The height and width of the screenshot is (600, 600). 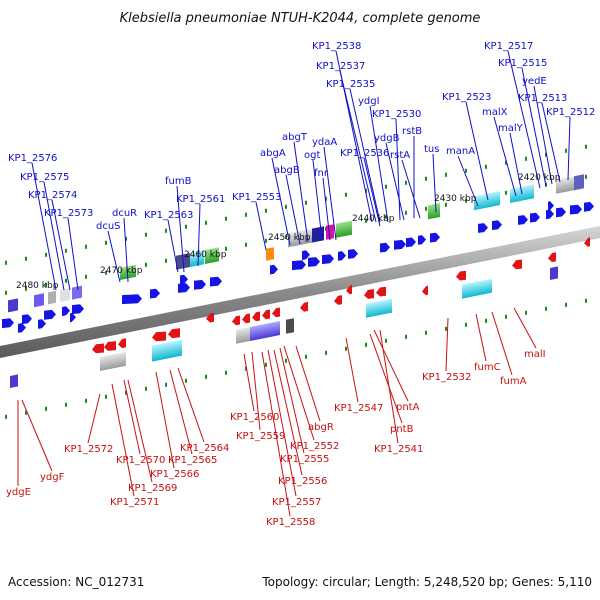 What do you see at coordinates (174, 474) in the screenshot?
I see `gene-label-kp1-2566: KP1_2566` at bounding box center [174, 474].